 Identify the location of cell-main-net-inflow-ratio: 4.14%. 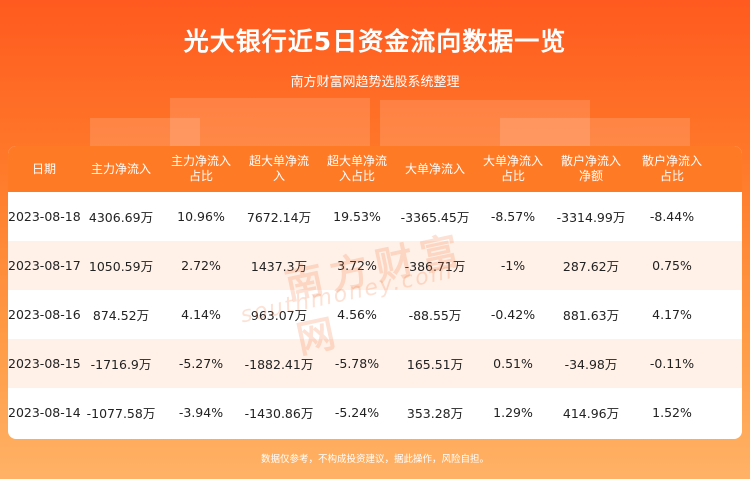
(201, 314).